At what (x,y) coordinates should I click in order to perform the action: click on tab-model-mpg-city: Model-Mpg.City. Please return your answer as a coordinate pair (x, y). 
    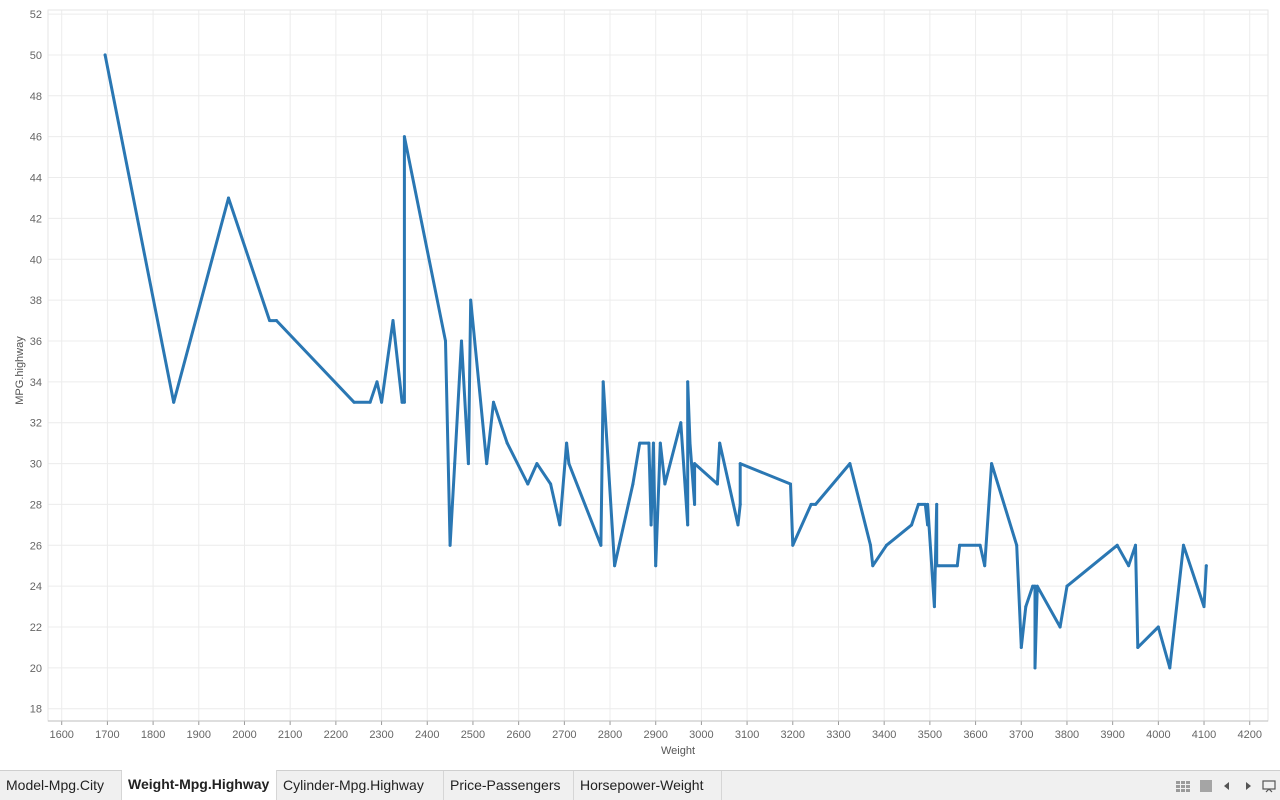
    Looking at the image, I should click on (61, 785).